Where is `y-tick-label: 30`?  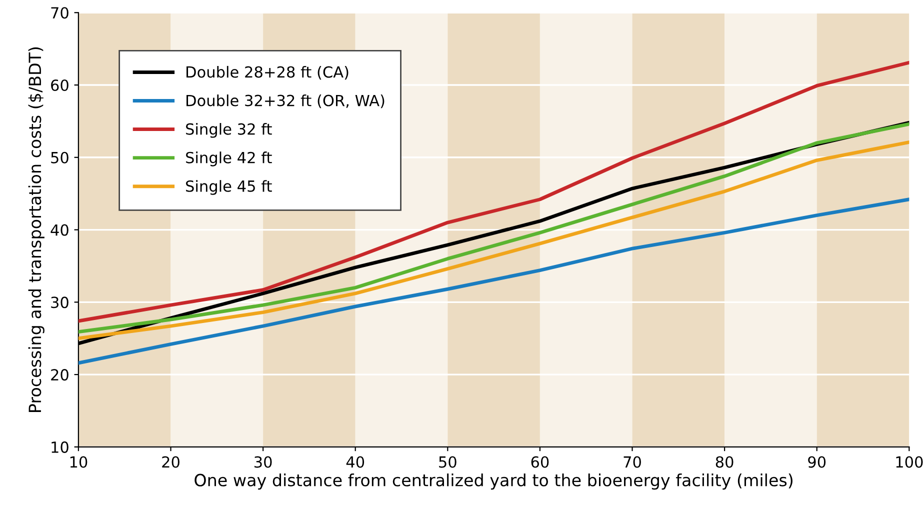 y-tick-label: 30 is located at coordinates (59, 302).